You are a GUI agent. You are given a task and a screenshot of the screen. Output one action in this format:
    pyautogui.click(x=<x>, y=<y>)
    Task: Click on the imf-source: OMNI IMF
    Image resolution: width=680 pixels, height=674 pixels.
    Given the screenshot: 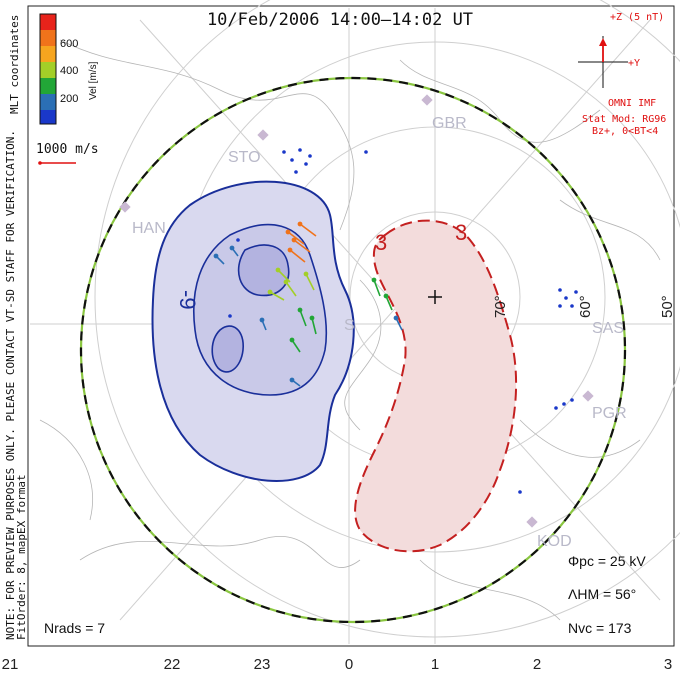 What is the action you would take?
    pyautogui.click(x=632, y=103)
    